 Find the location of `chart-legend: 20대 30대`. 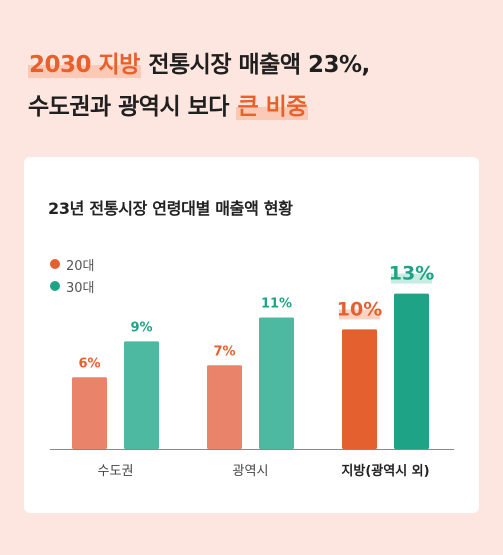

chart-legend: 20대 30대 is located at coordinates (72, 275).